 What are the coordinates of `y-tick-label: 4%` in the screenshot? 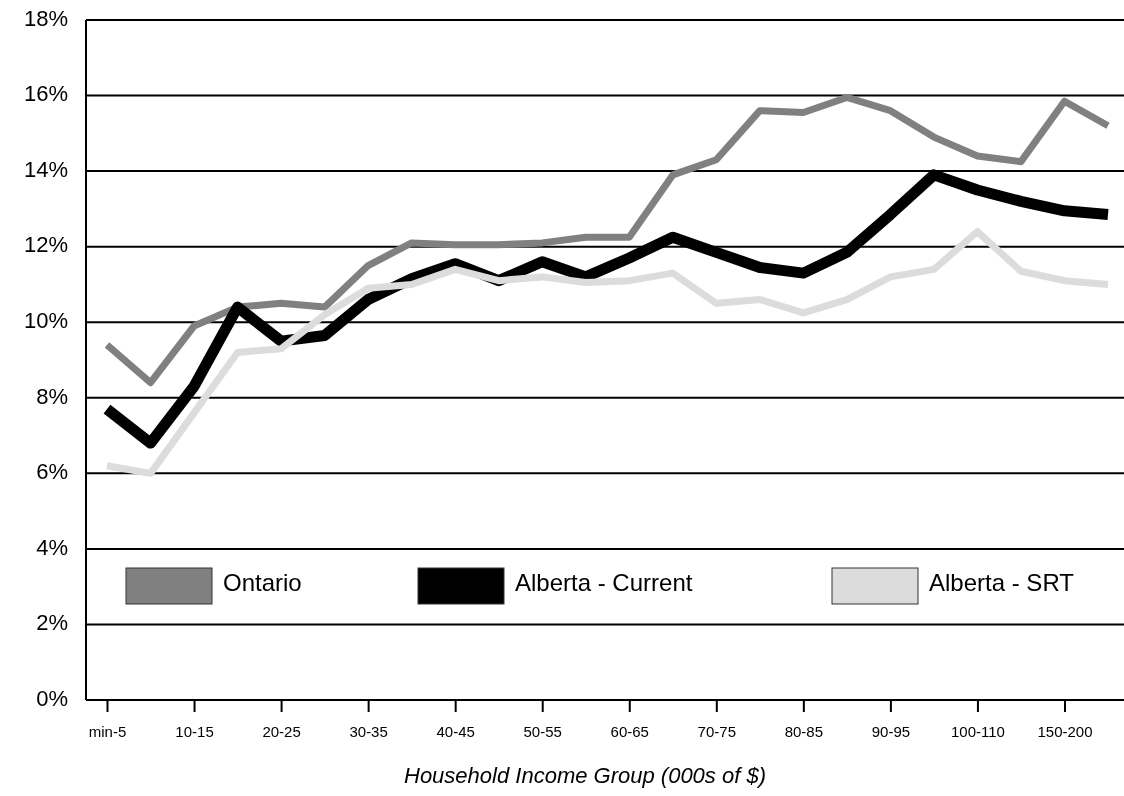 It's located at (52, 547).